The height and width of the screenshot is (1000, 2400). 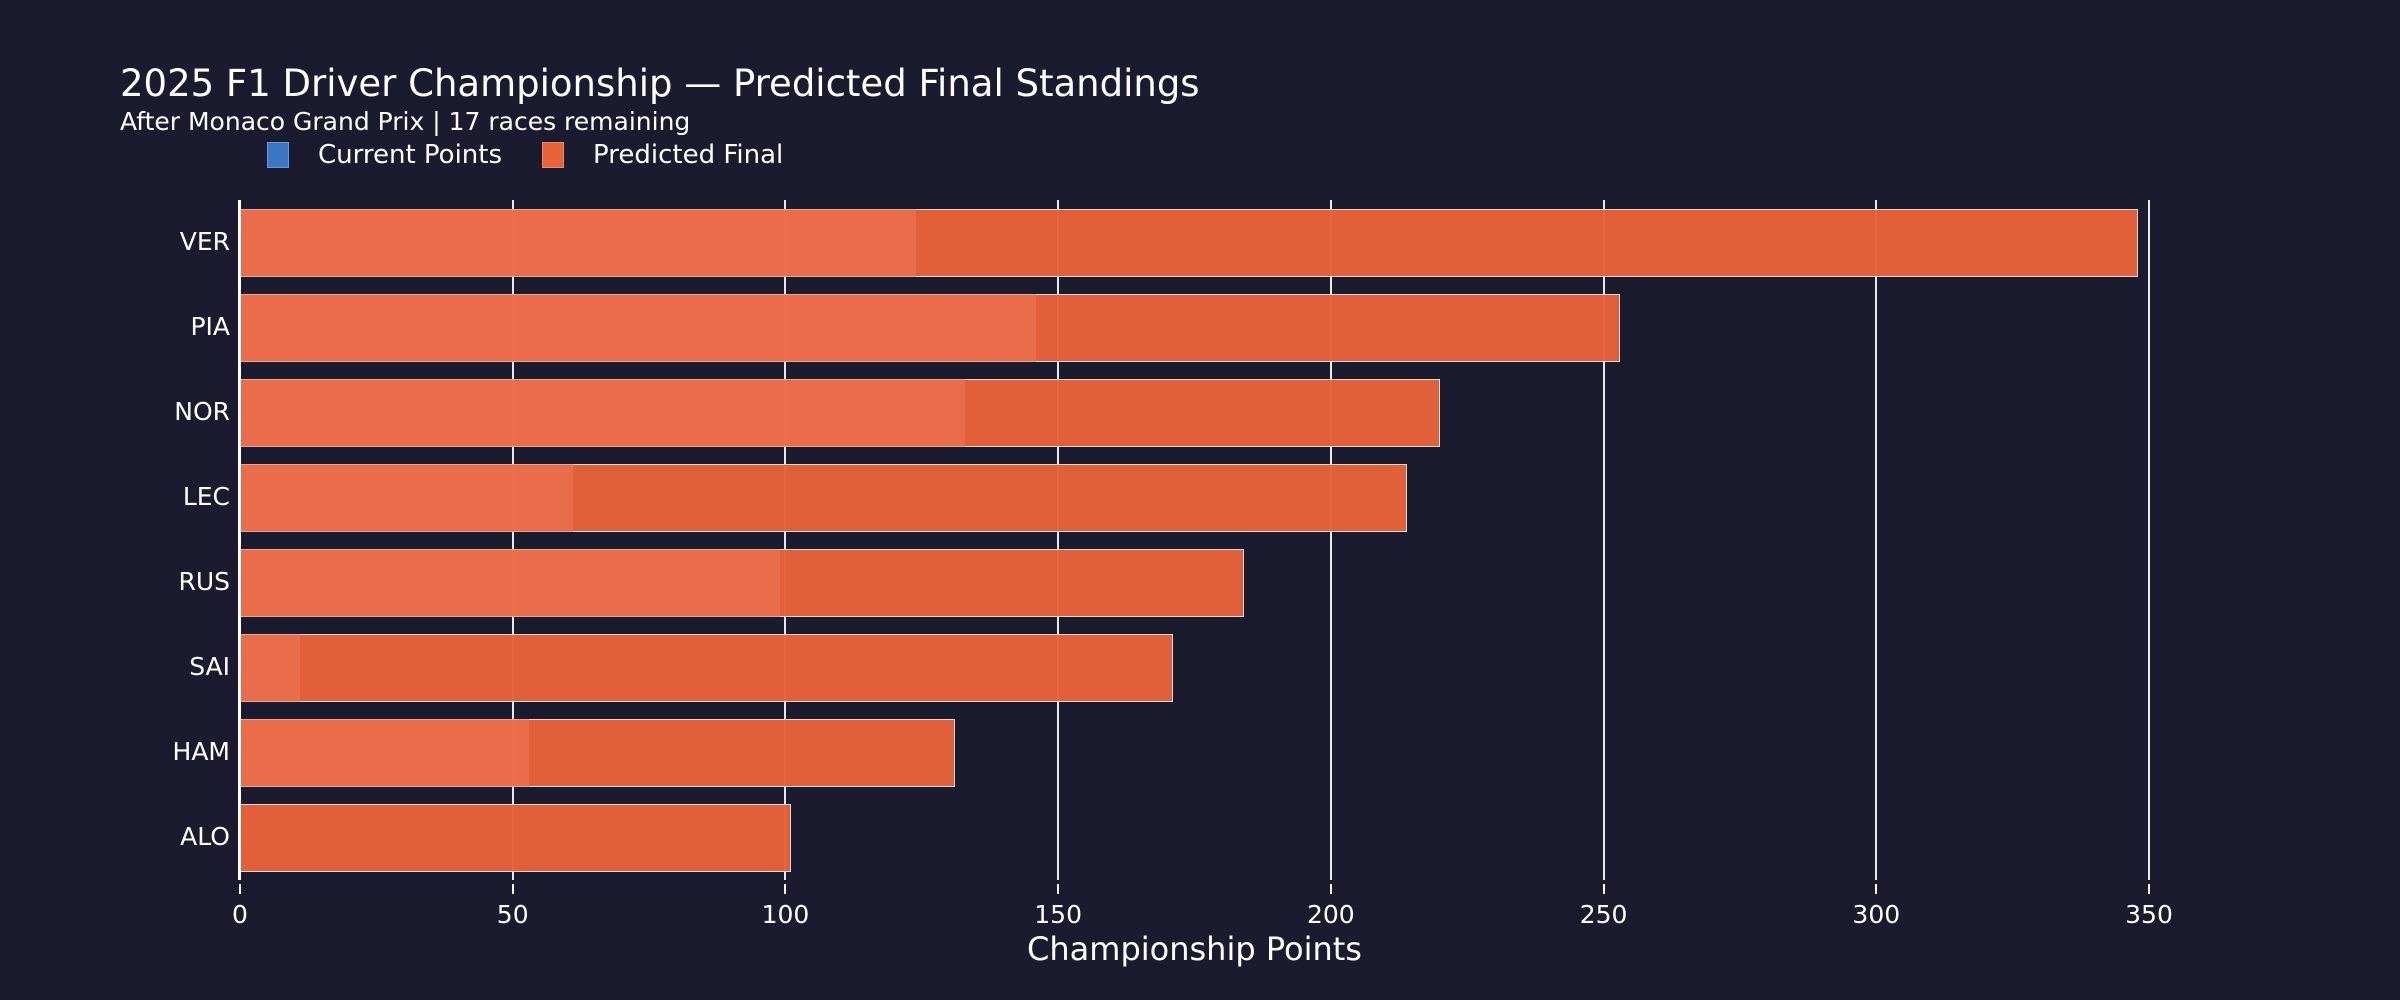 I want to click on bar-row: PIA, so click(x=1169, y=327).